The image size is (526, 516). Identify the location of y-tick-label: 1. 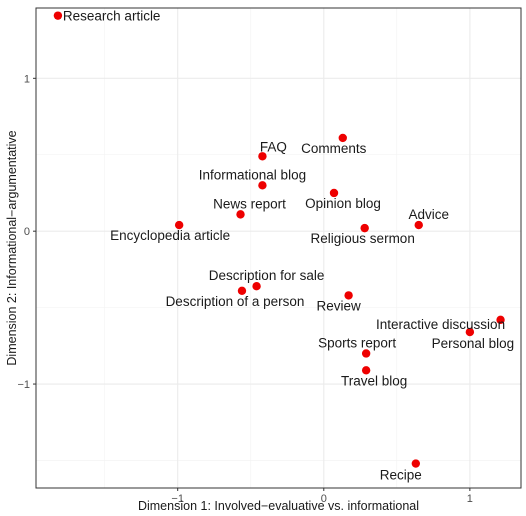
(27, 79).